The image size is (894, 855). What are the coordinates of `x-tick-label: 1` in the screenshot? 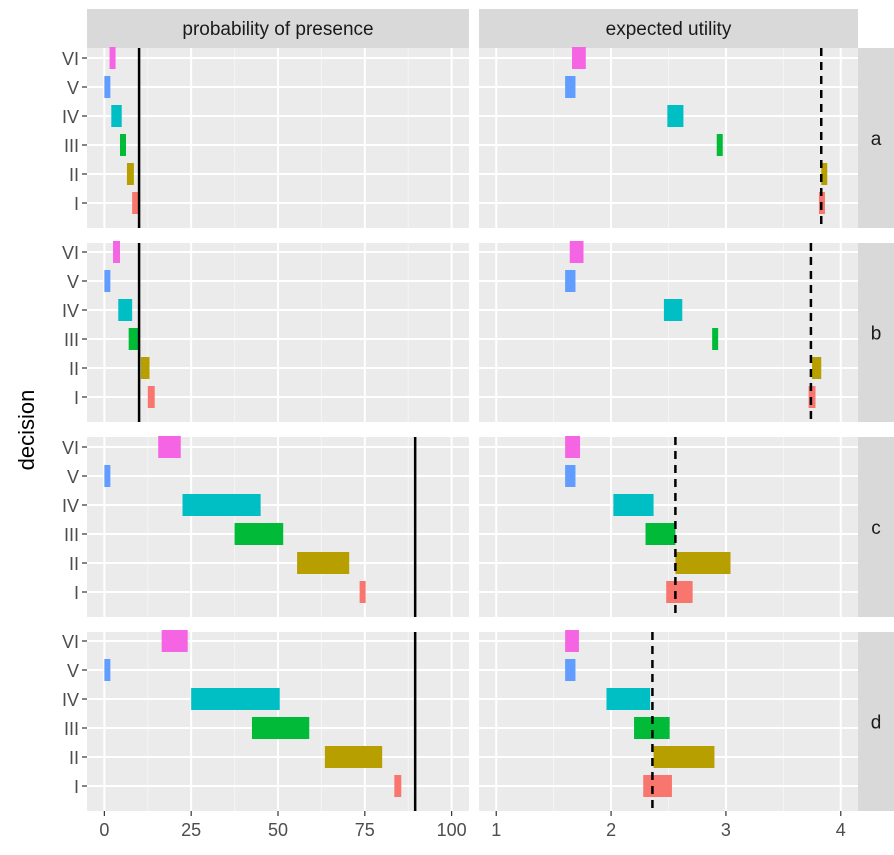 It's located at (496, 830).